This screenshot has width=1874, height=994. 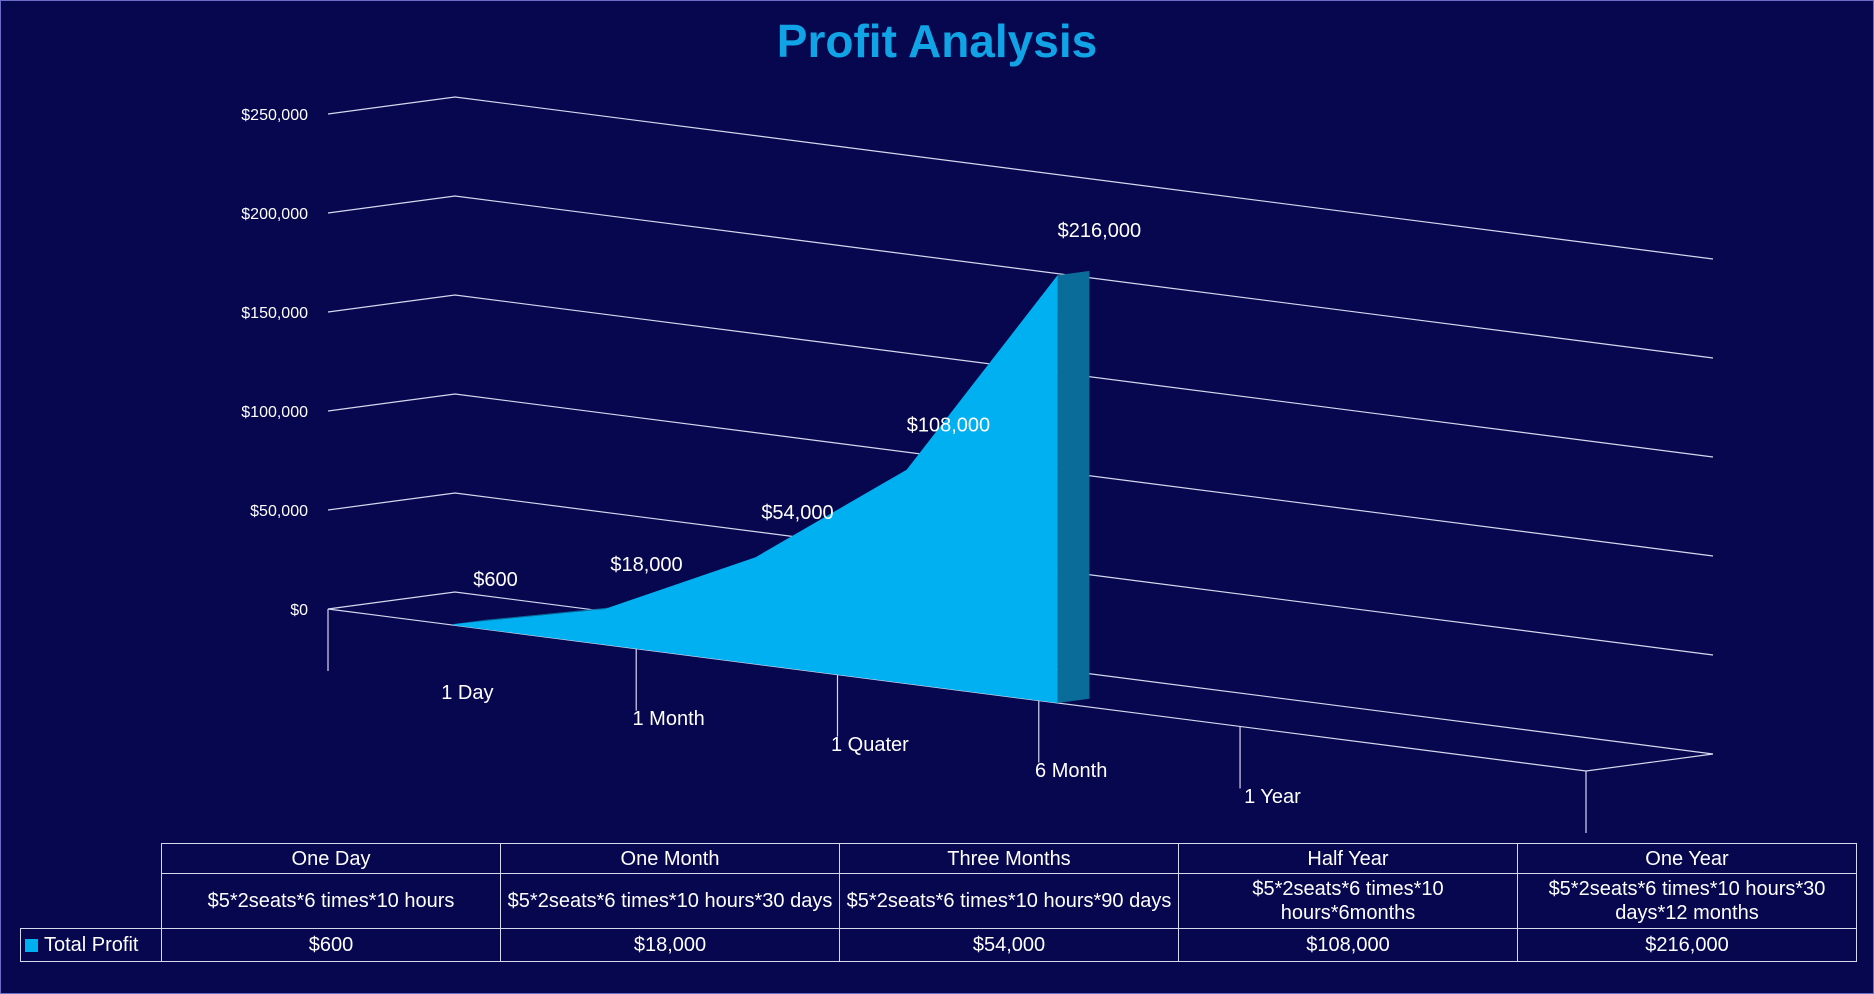 I want to click on table-header-cell: Half Year, so click(x=1348, y=858).